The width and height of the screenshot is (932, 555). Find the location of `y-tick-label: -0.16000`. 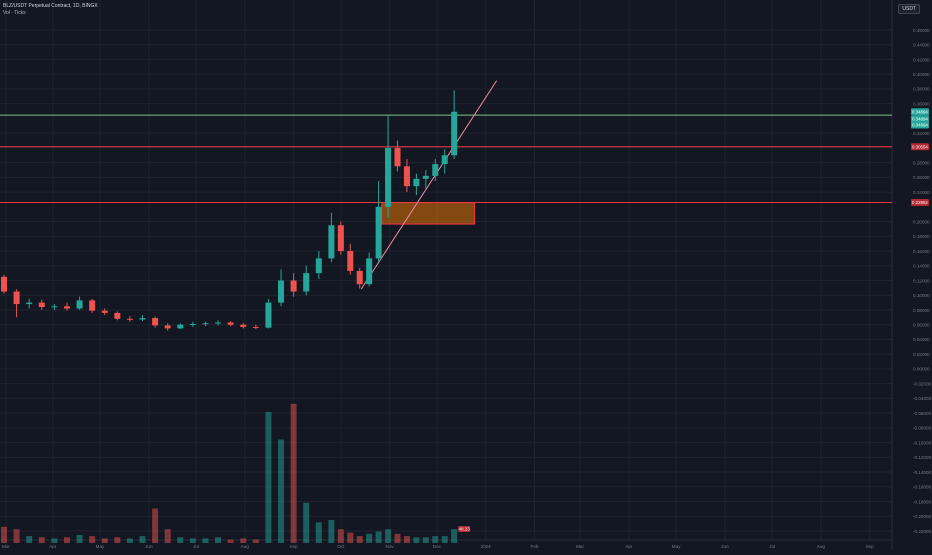

y-tick-label: -0.16000 is located at coordinates (922, 487).